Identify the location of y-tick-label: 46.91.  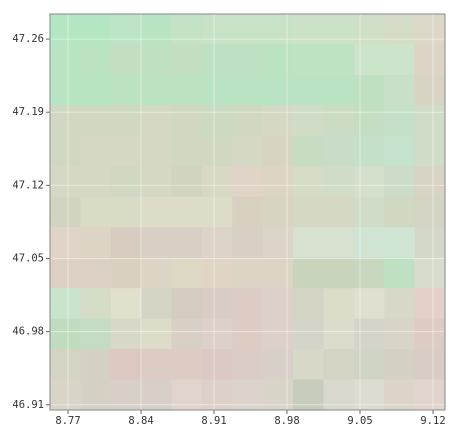
(28, 405).